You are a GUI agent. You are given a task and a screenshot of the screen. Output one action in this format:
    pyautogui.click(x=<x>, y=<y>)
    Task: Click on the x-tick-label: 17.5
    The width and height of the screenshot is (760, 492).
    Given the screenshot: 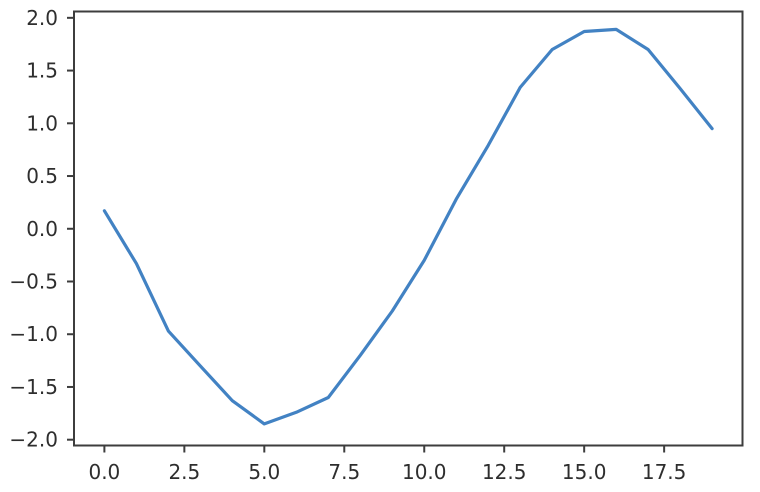 What is the action you would take?
    pyautogui.click(x=664, y=472)
    